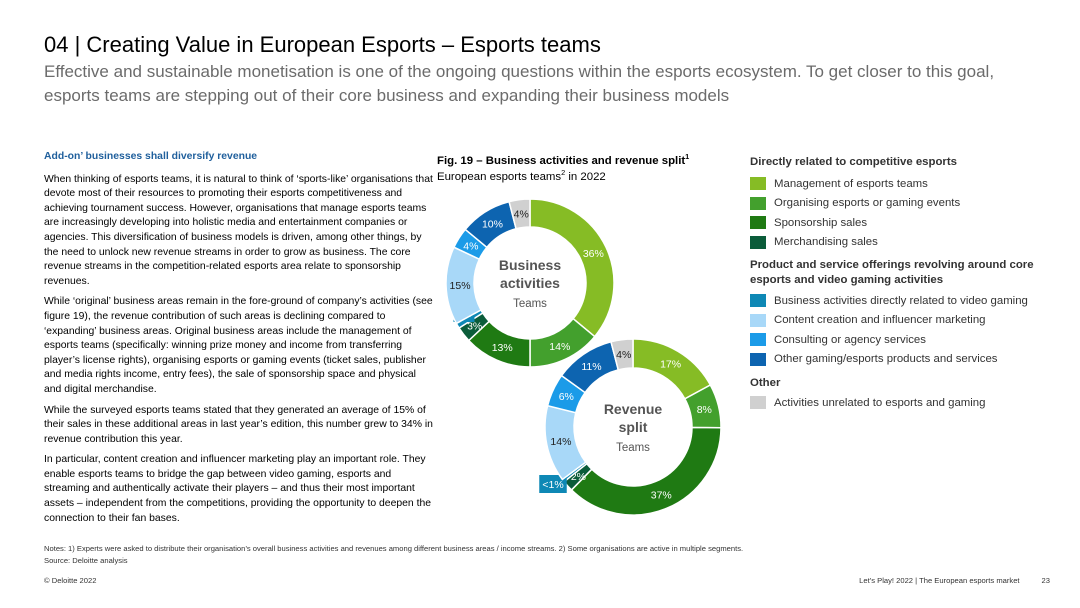 The width and height of the screenshot is (1080, 608). Describe the element at coordinates (1045, 580) in the screenshot. I see `page-number: 23` at that location.